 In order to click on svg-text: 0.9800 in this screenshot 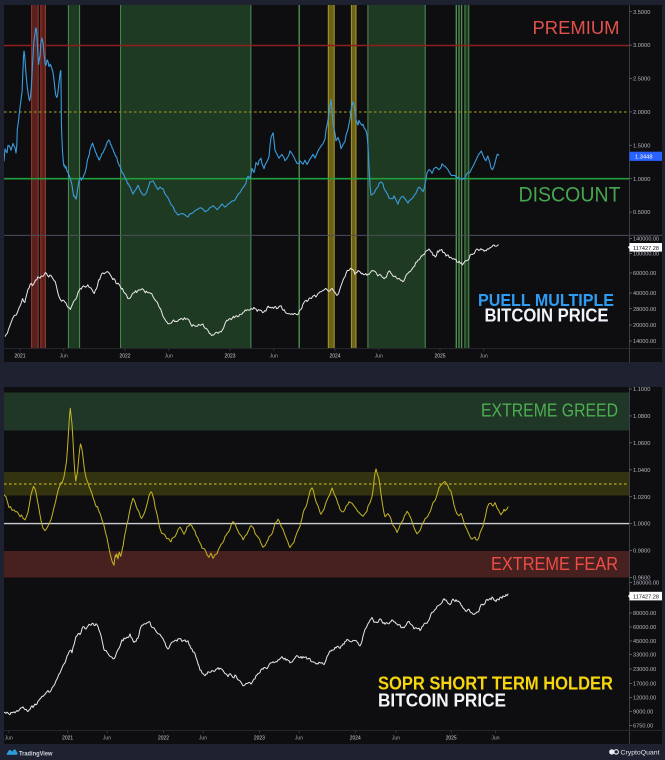, I will do `click(641, 552)`.